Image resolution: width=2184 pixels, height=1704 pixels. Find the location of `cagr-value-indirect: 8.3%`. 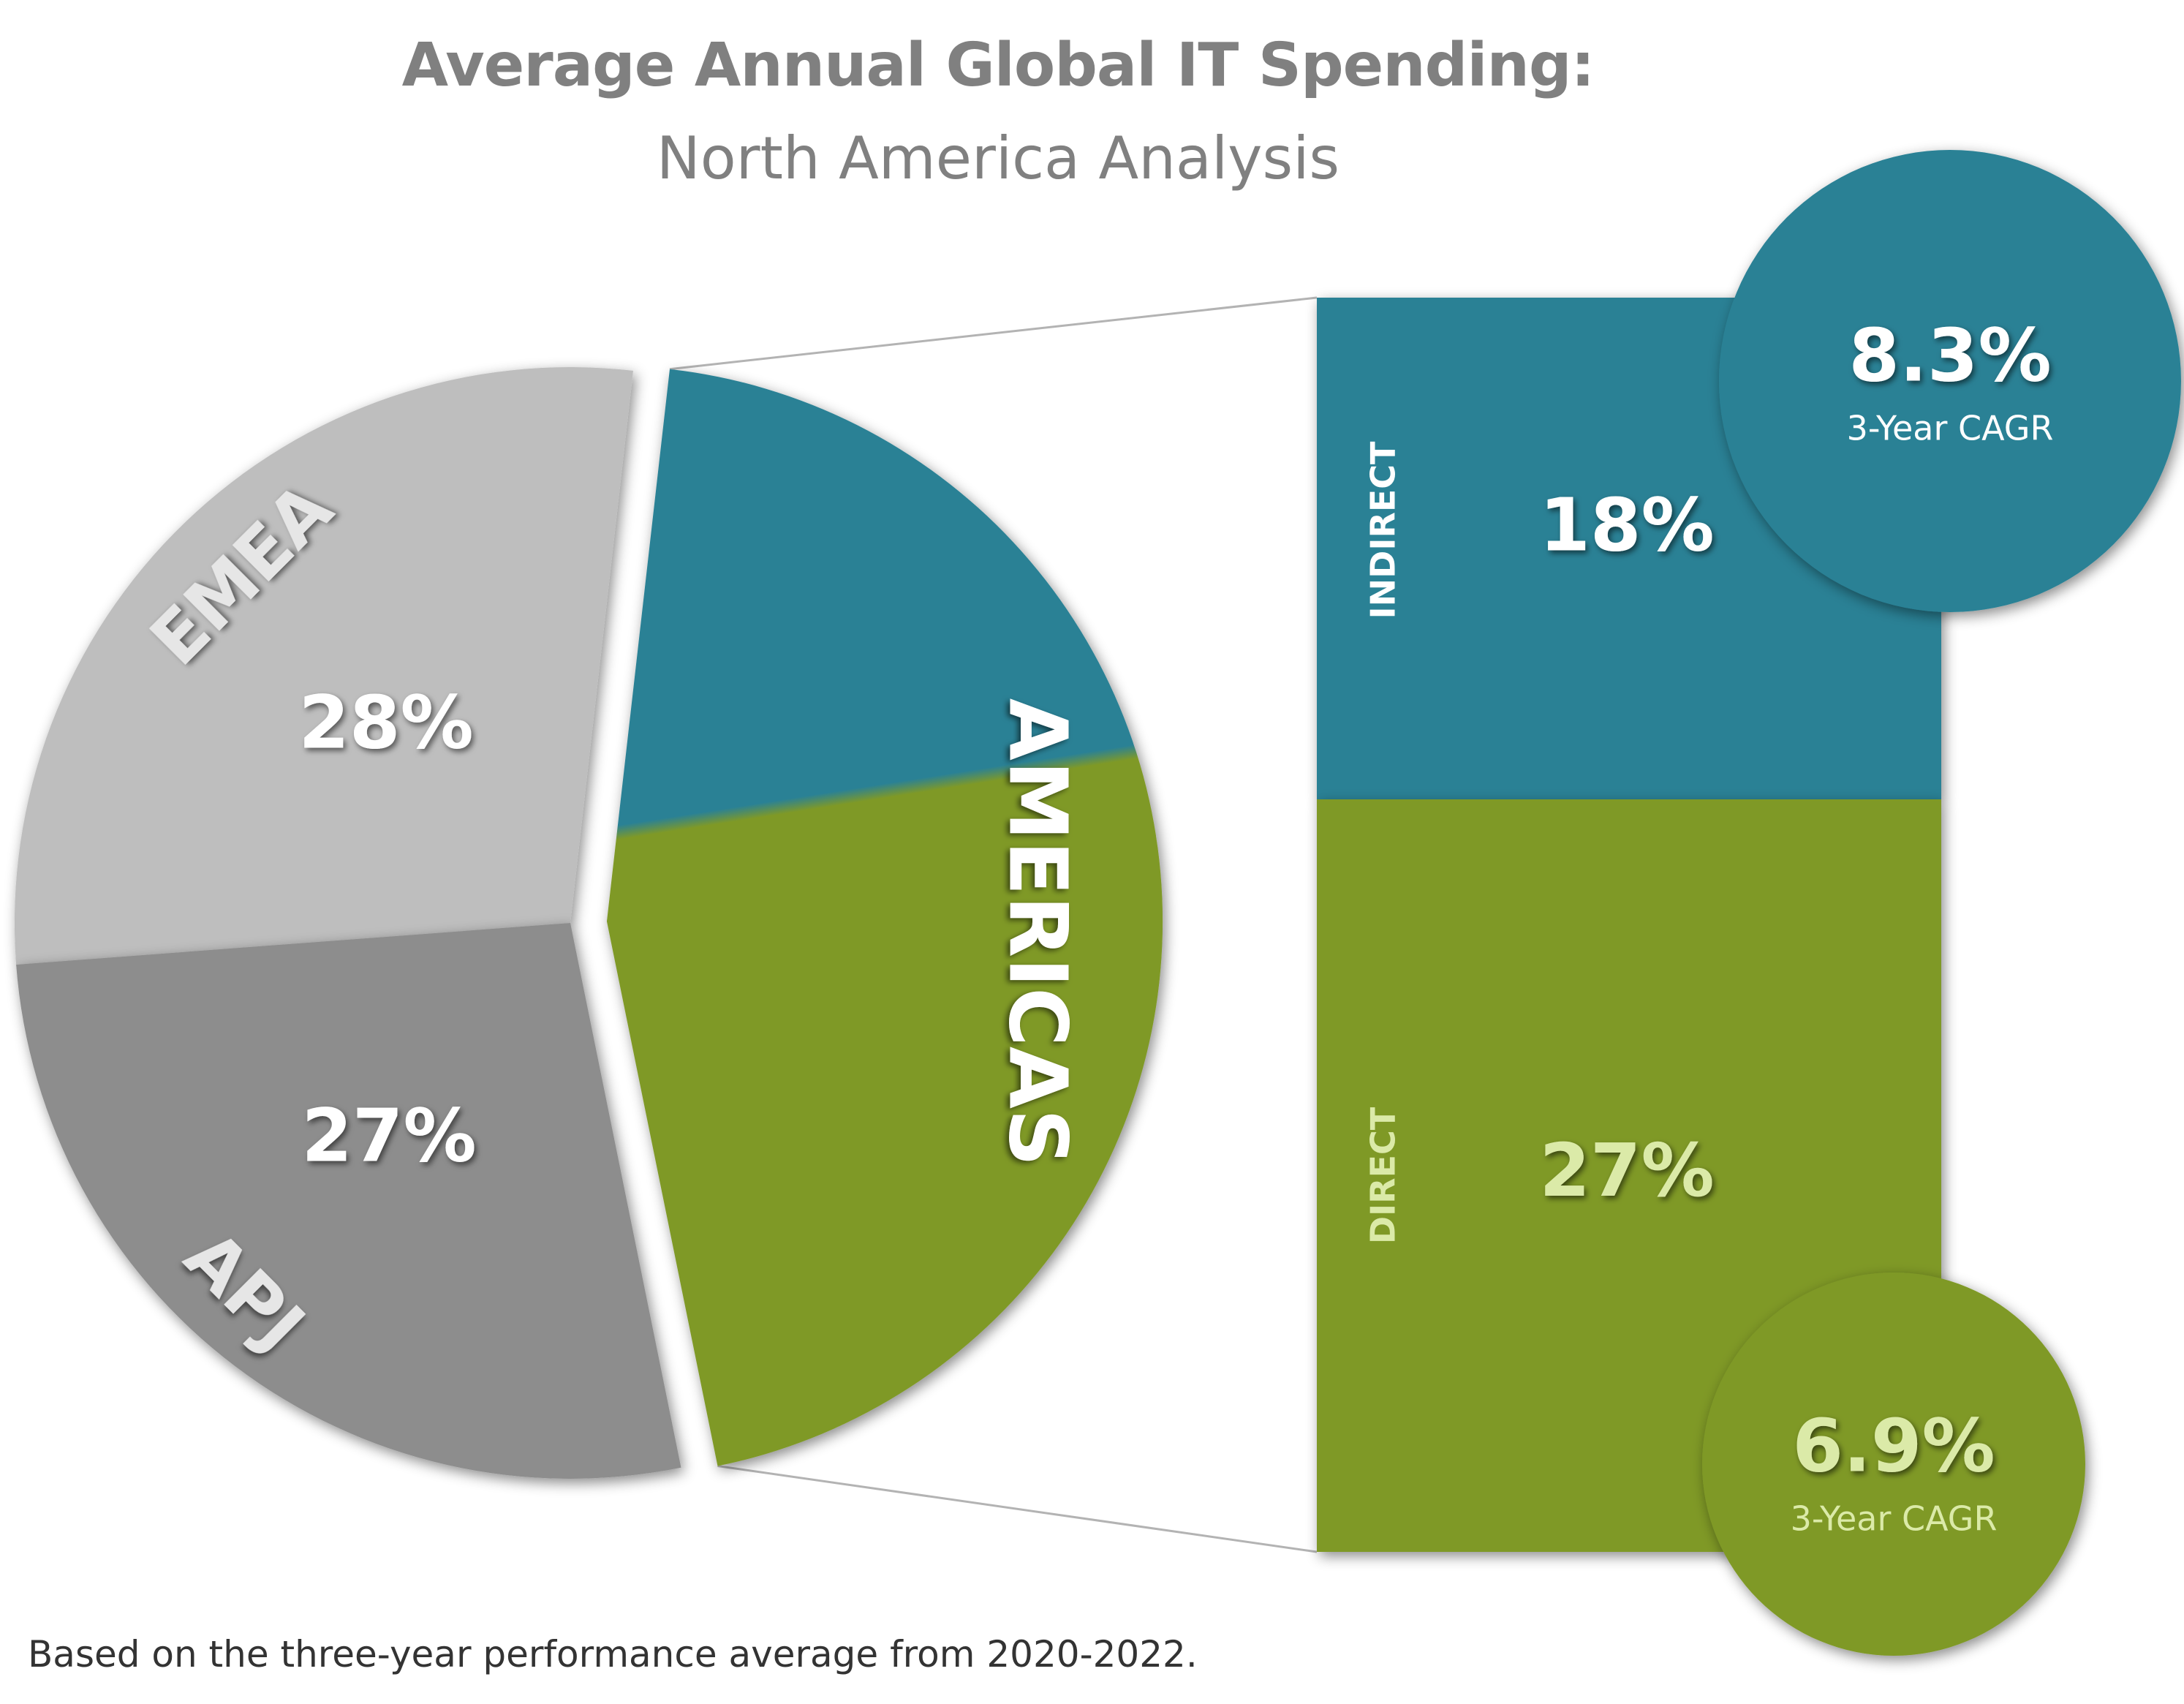

cagr-value-indirect: 8.3% is located at coordinates (1949, 355).